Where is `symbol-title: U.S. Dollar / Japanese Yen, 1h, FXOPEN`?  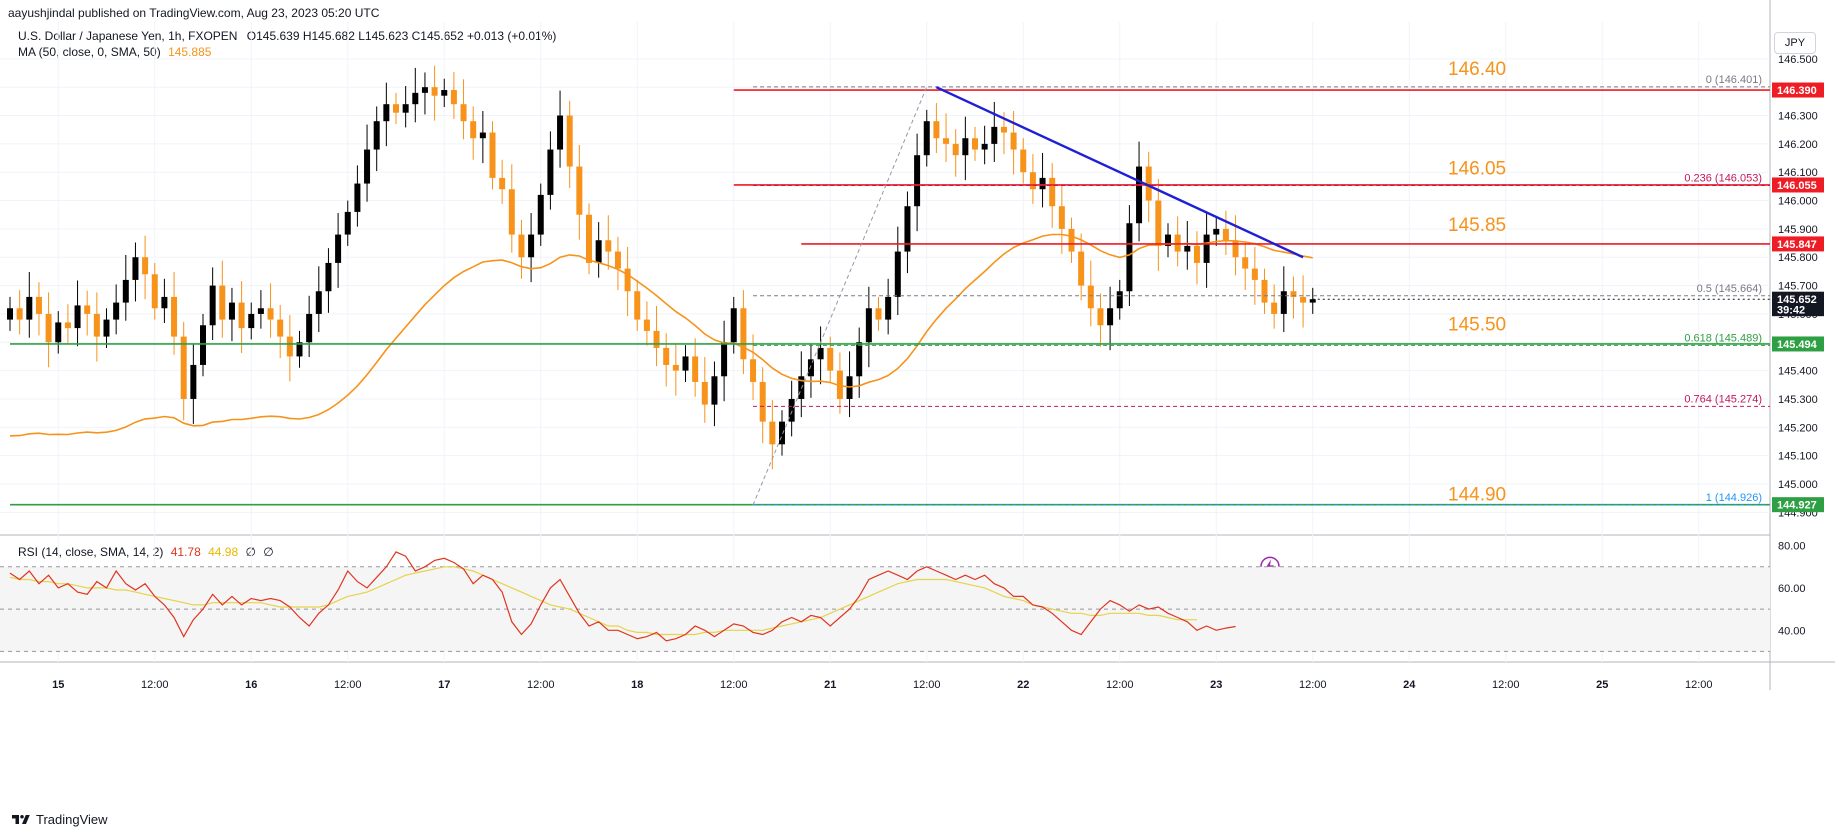 symbol-title: U.S. Dollar / Japanese Yen, 1h, FXOPEN is located at coordinates (128, 36).